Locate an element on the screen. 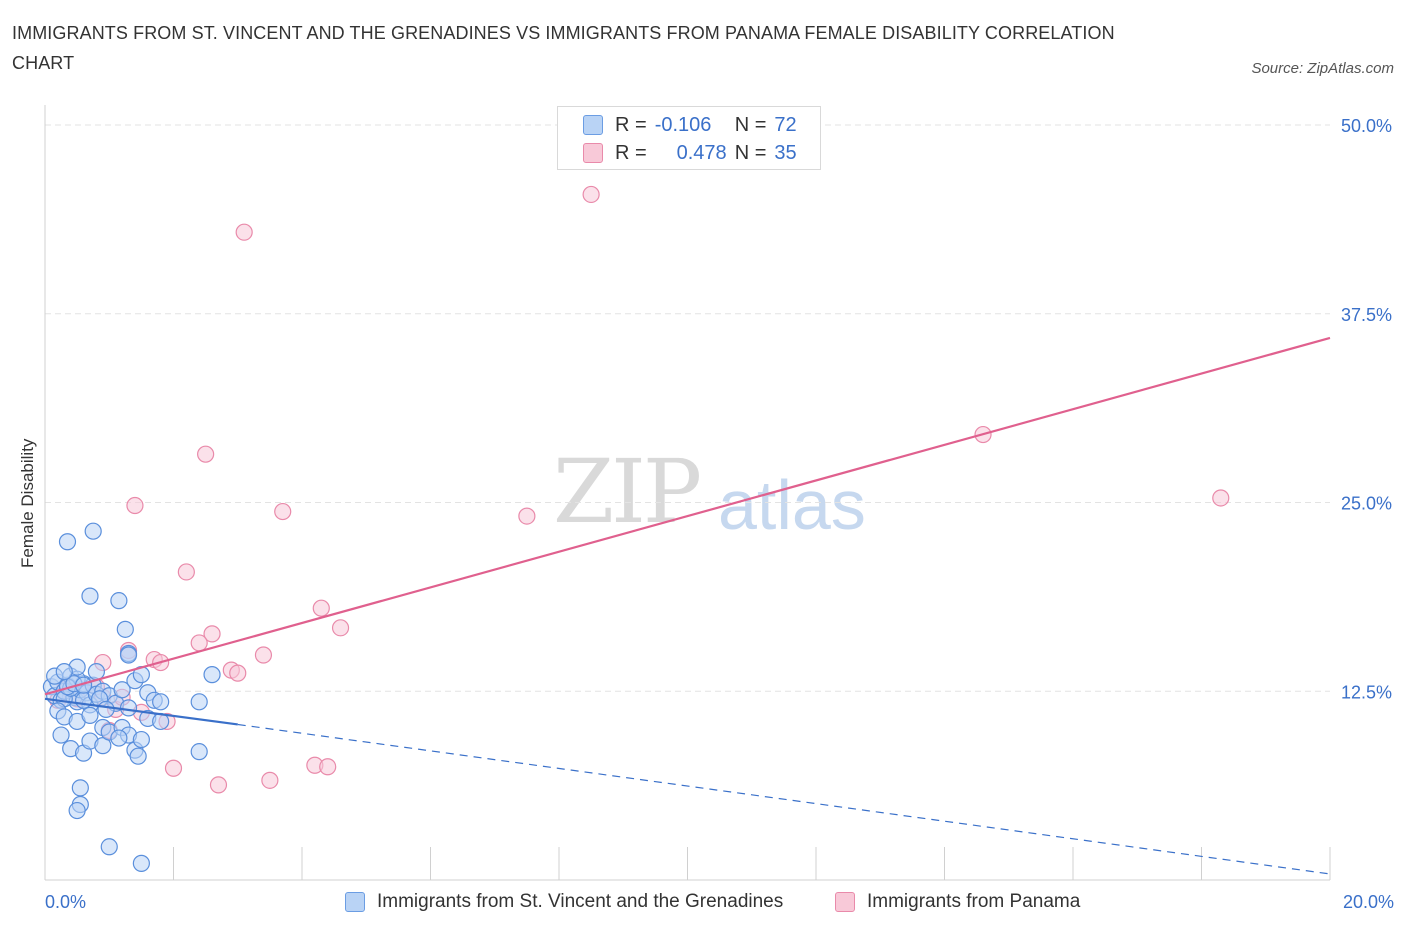 The image size is (1406, 930). n-value-2: 35 is located at coordinates (785, 152).